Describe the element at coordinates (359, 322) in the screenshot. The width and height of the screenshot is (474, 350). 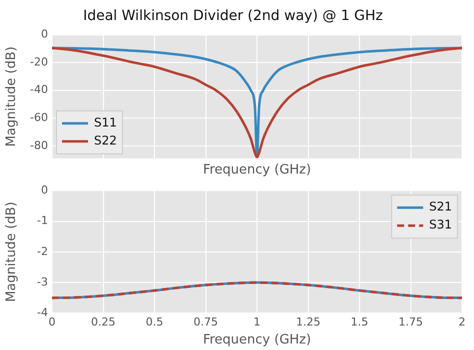
I see `x-tick-label: 1.5` at that location.